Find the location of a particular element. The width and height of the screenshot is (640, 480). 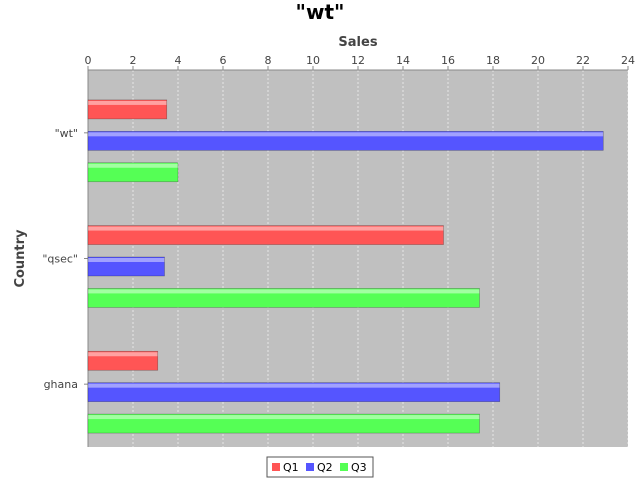

legend-box is located at coordinates (320, 467).